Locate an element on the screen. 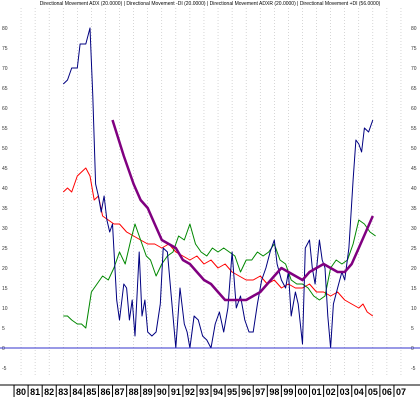 This screenshot has height=400, width=420. x-tick-label-92: 92 is located at coordinates (190, 392).